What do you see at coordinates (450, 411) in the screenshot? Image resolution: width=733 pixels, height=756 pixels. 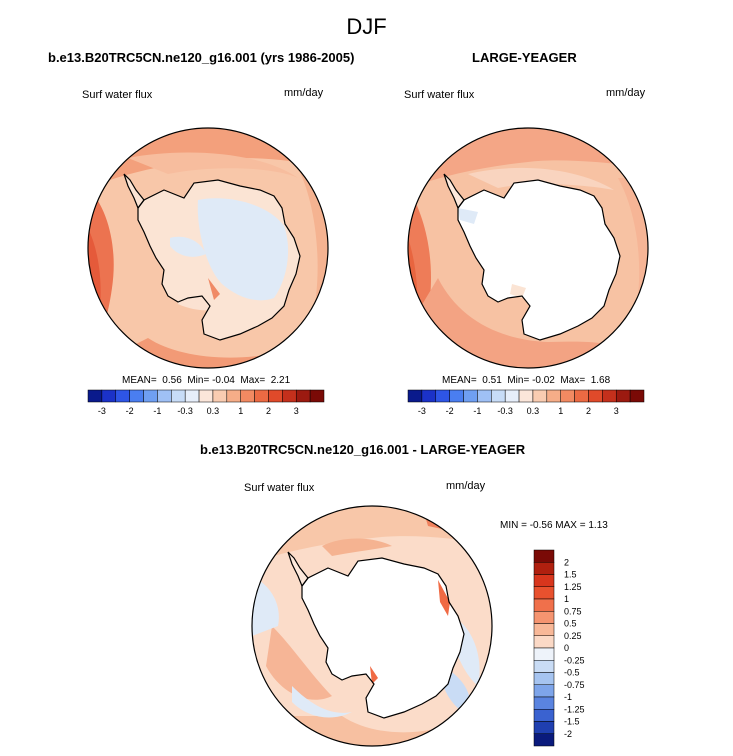 I see `colorbar-2-label: -2` at bounding box center [450, 411].